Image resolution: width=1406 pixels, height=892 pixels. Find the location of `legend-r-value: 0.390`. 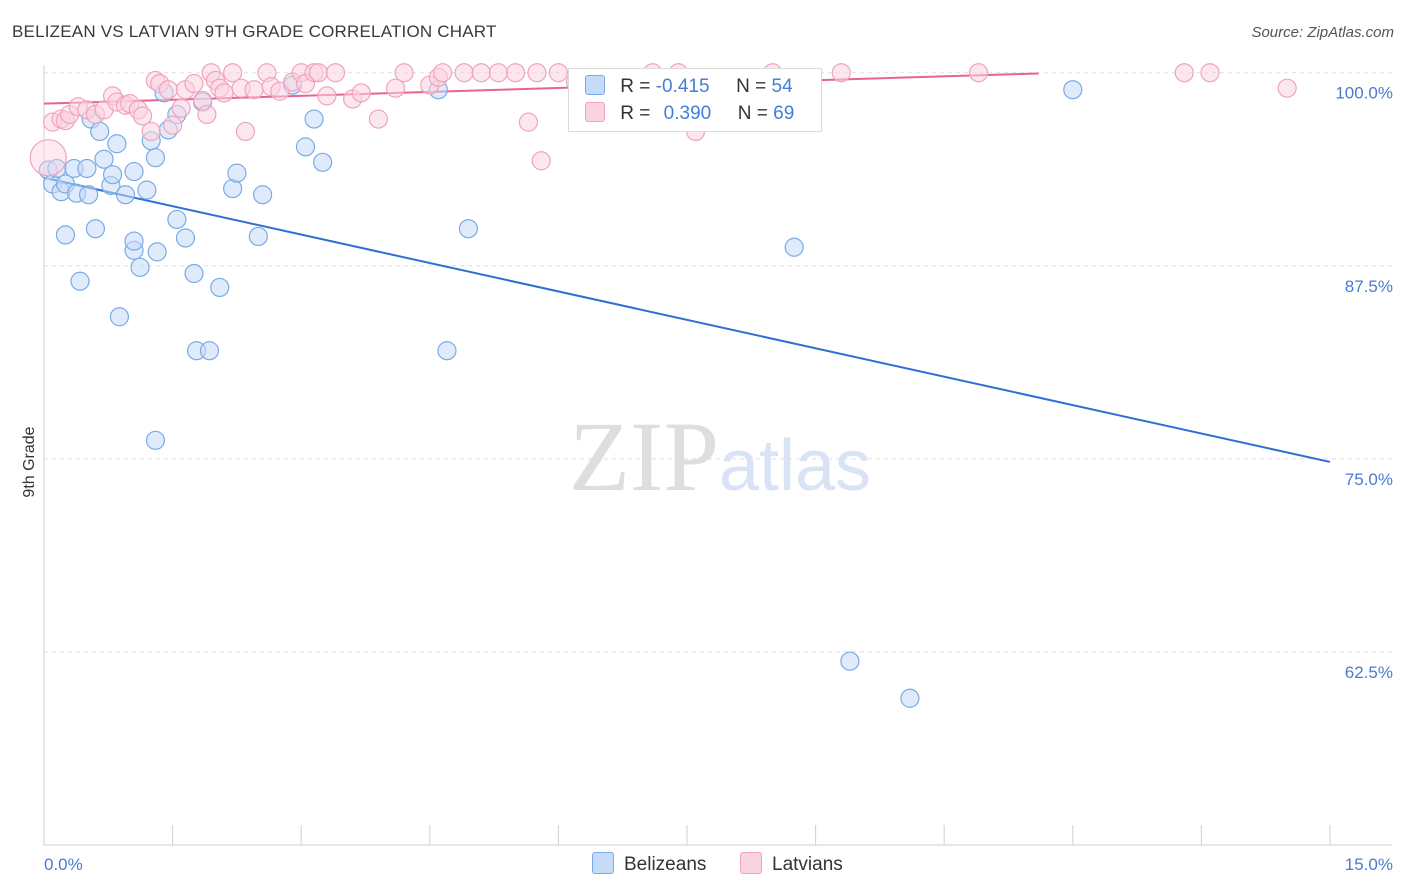

legend-r-value: 0.390 is located at coordinates (687, 113).